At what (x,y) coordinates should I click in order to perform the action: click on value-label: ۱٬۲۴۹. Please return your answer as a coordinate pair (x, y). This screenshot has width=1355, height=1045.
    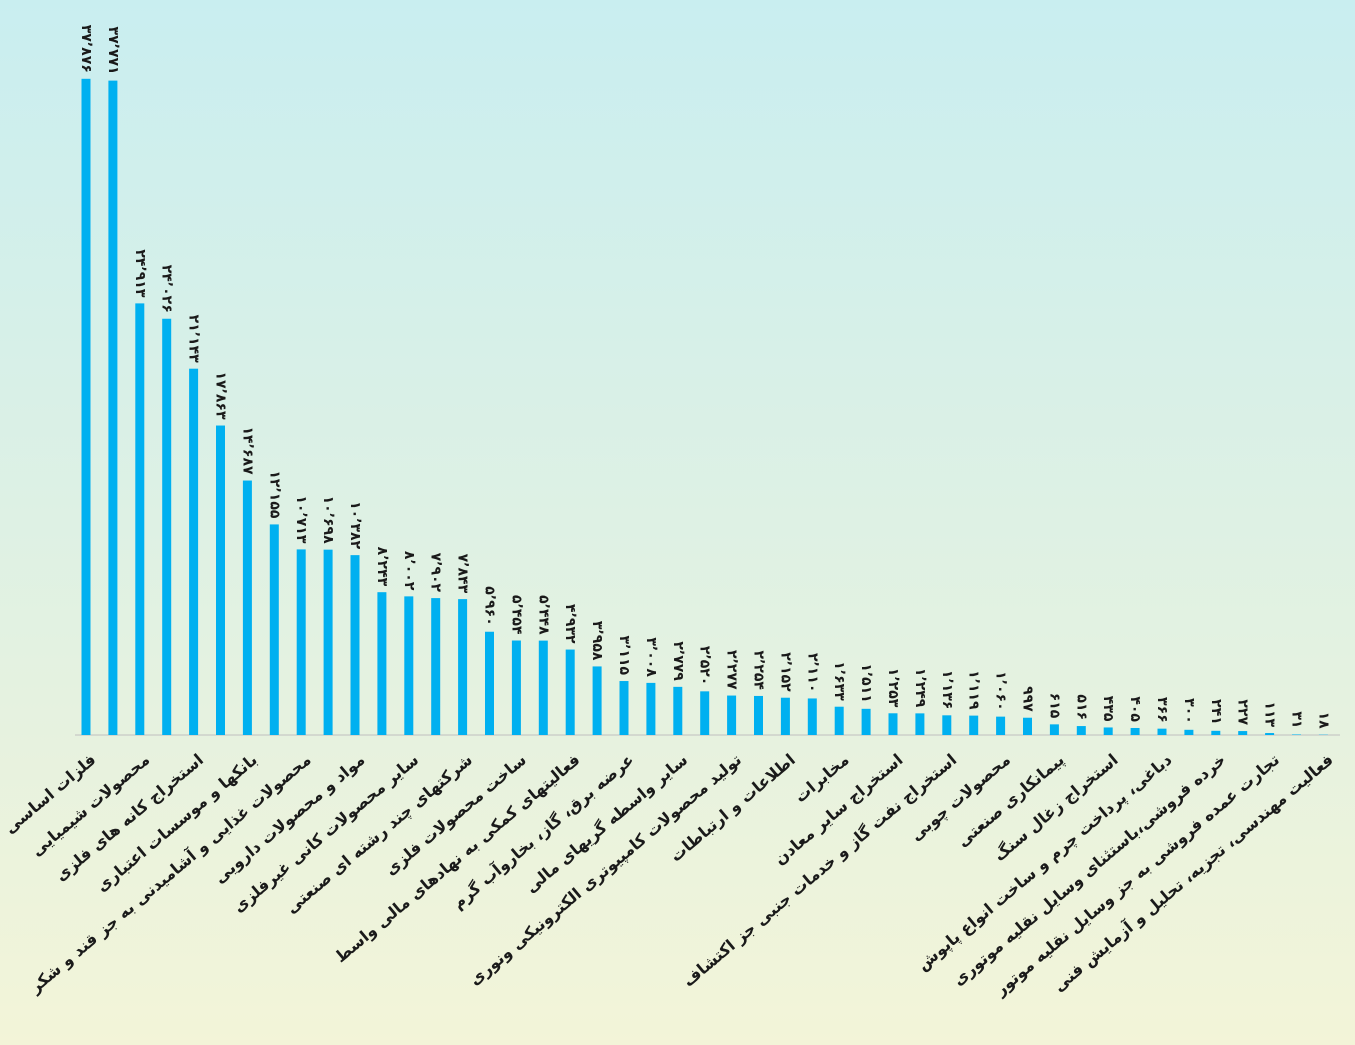
    Looking at the image, I should click on (920, 688).